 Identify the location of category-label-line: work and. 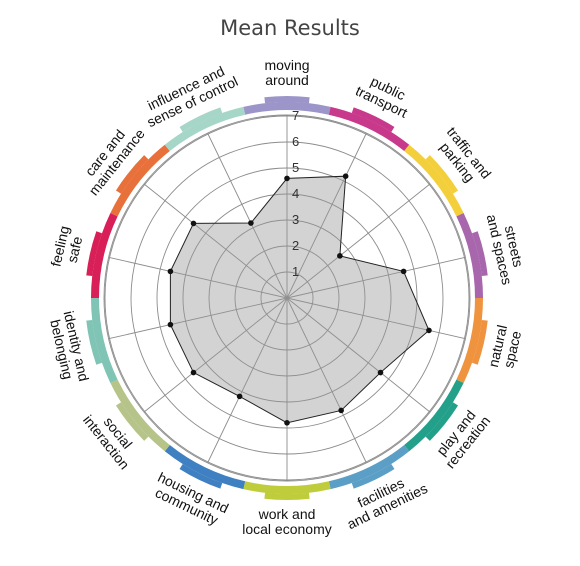
(287, 514).